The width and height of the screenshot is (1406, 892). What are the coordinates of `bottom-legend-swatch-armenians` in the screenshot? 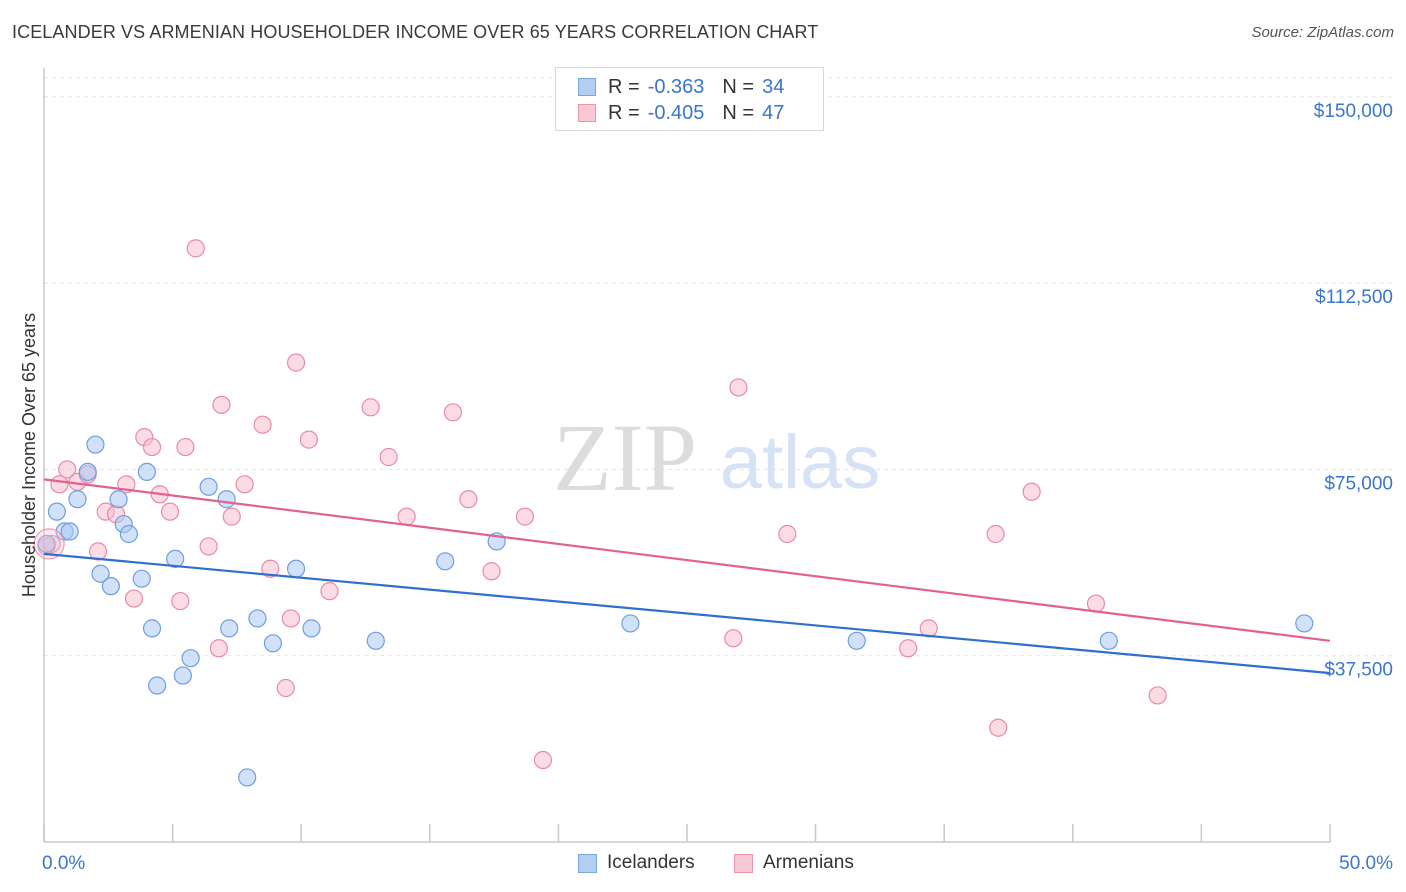 It's located at (743, 863).